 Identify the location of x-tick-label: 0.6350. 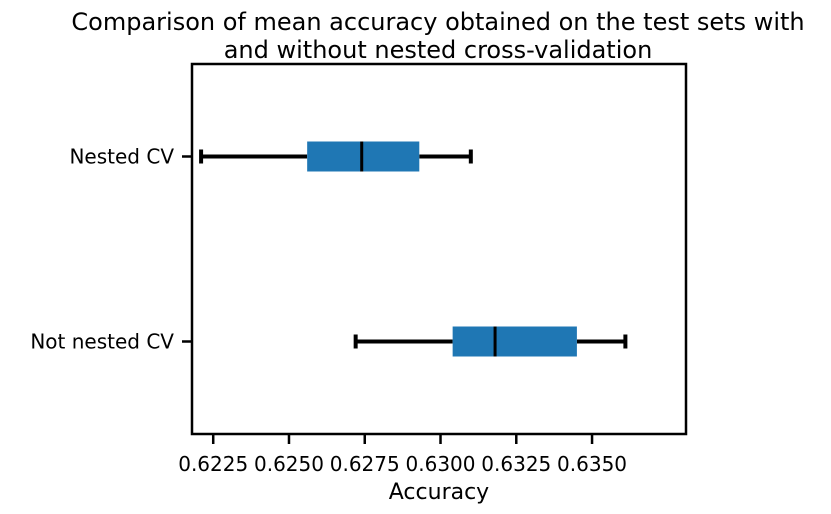
(592, 464).